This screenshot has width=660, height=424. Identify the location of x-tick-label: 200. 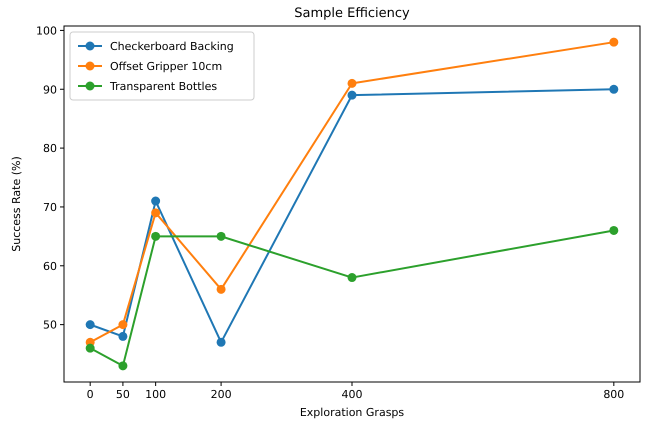
(221, 394).